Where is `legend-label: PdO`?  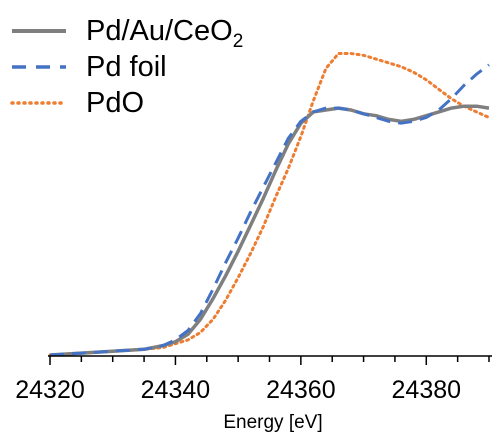
legend-label: PdO is located at coordinates (115, 103).